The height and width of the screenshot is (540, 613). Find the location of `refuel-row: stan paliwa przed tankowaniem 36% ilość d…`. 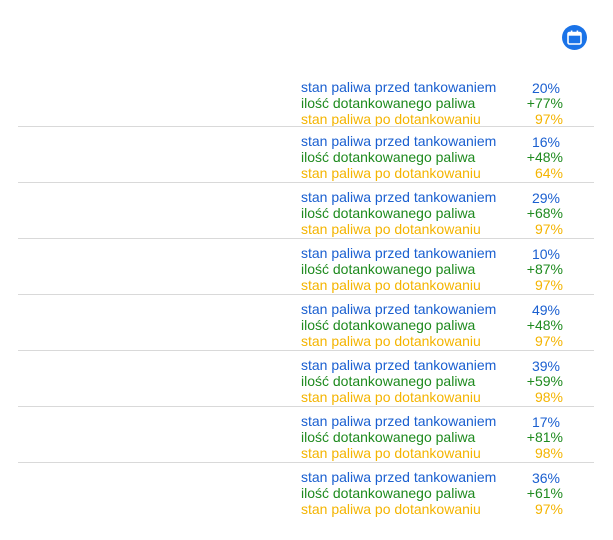

refuel-row: stan paliwa przed tankowaniem 36% ilość d… is located at coordinates (306, 491).